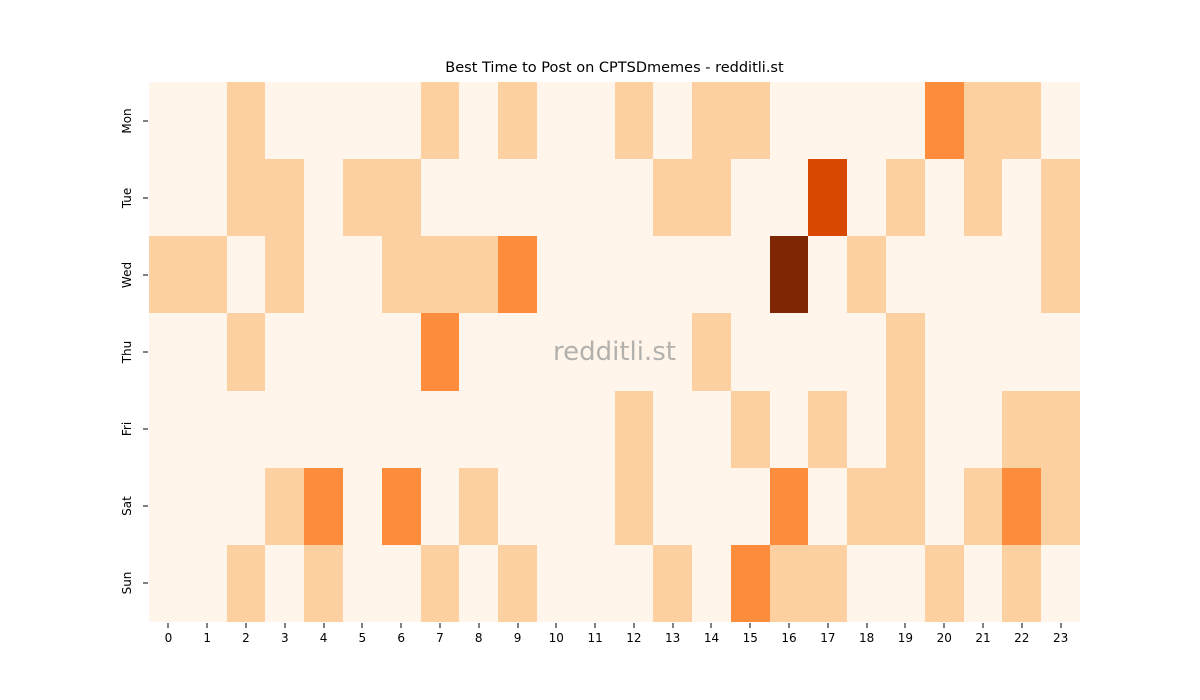 This screenshot has width=1200, height=700. I want to click on x-tick-label-21: 21, so click(983, 638).